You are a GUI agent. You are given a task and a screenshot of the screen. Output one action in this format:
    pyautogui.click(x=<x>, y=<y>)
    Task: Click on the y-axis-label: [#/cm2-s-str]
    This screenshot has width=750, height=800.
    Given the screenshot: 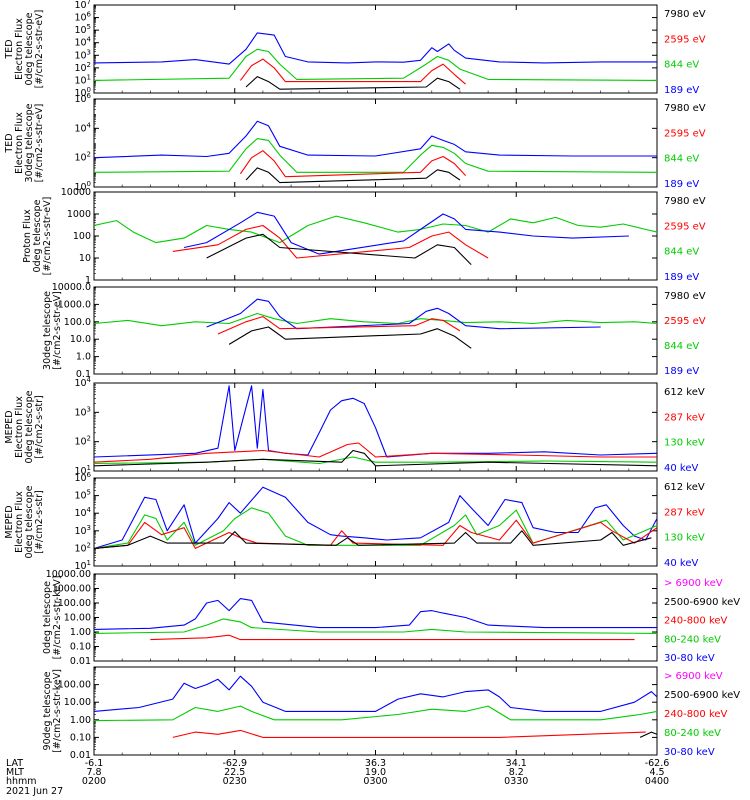 What is the action you would take?
    pyautogui.click(x=39, y=521)
    